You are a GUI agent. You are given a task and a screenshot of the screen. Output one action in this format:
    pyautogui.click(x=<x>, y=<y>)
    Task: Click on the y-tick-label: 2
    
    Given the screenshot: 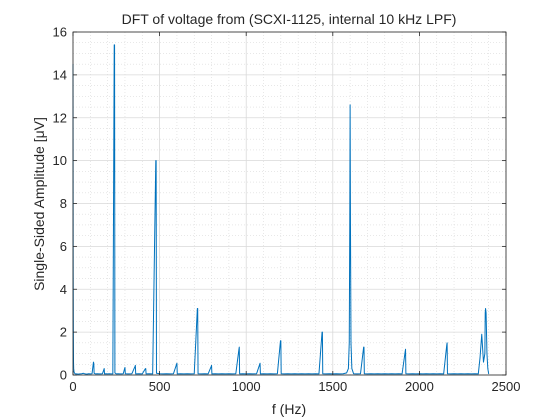 What is the action you would take?
    pyautogui.click(x=63, y=332)
    